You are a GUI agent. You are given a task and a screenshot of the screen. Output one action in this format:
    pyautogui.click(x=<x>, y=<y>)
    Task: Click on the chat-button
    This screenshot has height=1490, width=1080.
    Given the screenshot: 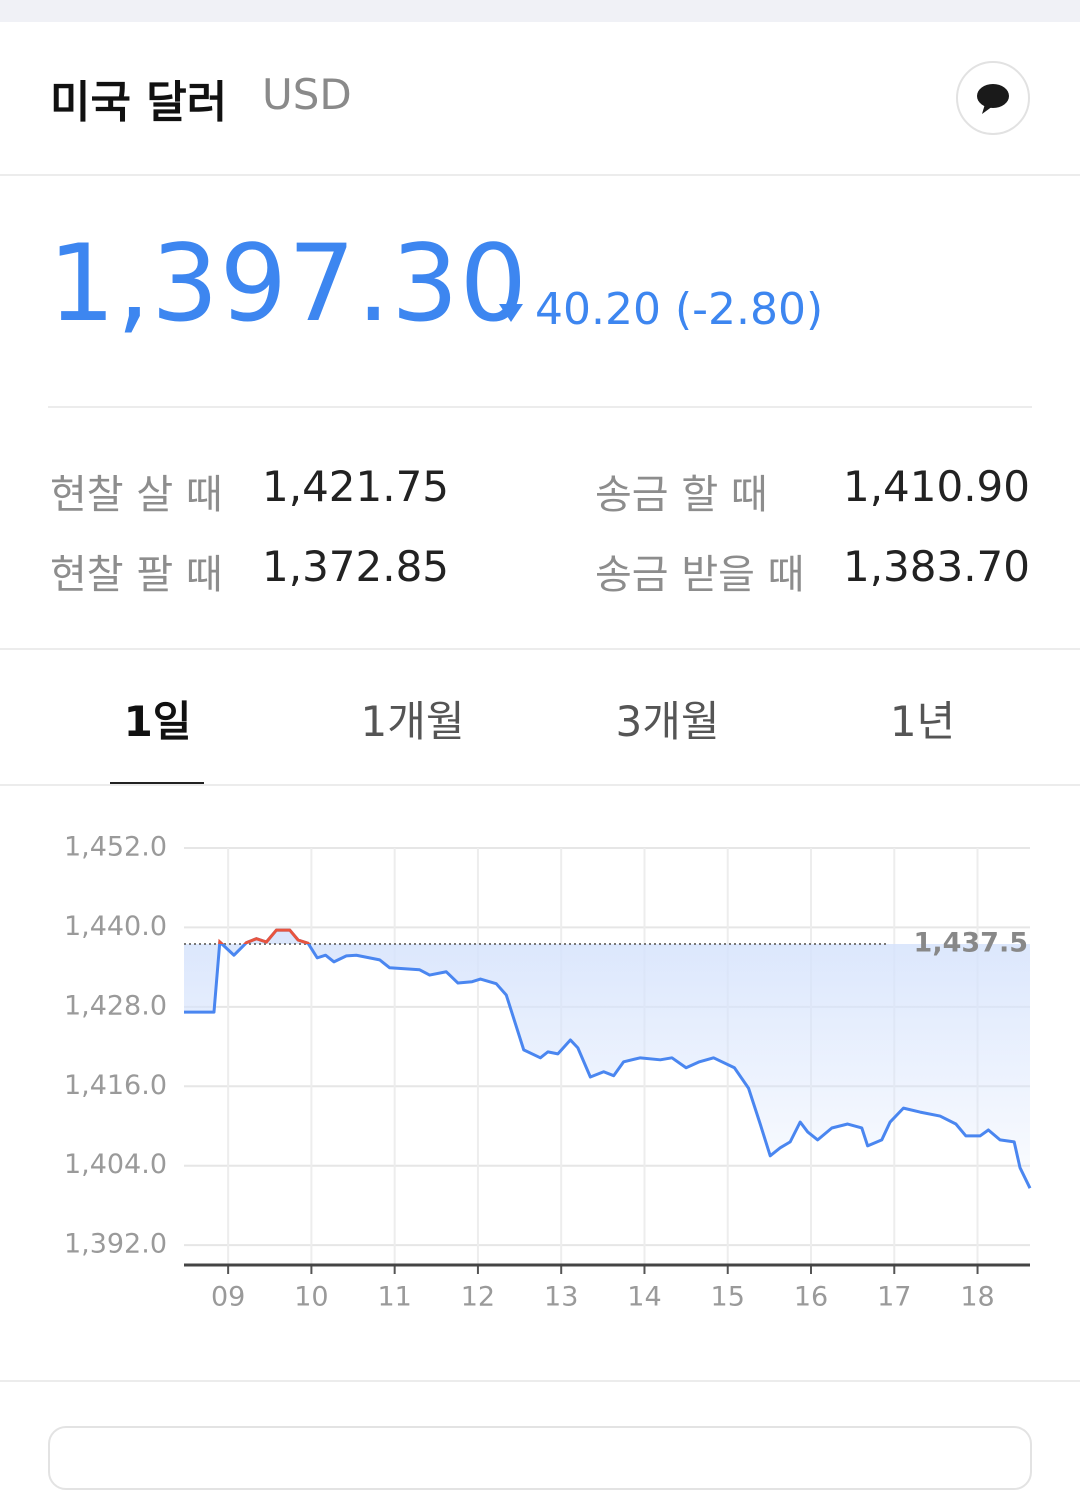 What is the action you would take?
    pyautogui.click(x=994, y=99)
    